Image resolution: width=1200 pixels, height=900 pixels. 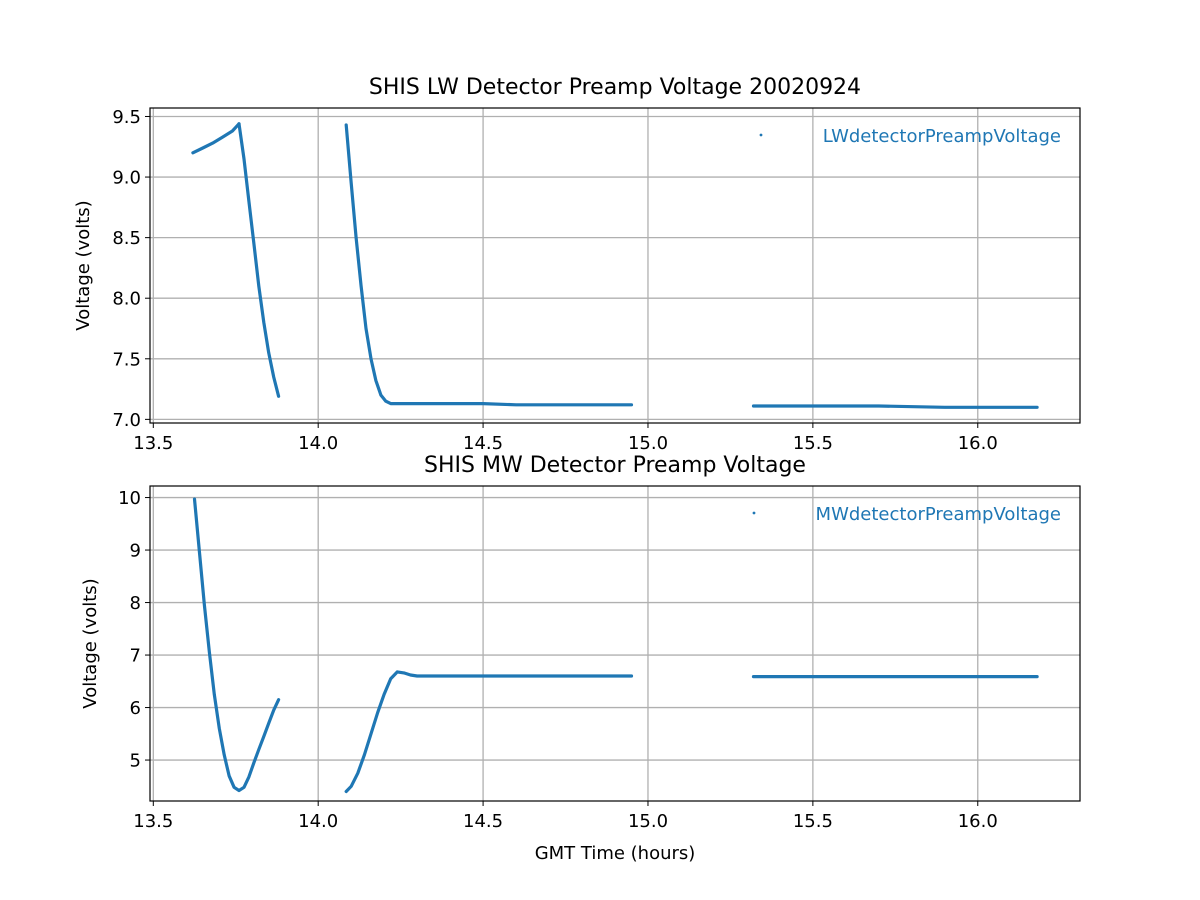 I want to click on mw-x-tick-label: 15.0, so click(x=648, y=821).